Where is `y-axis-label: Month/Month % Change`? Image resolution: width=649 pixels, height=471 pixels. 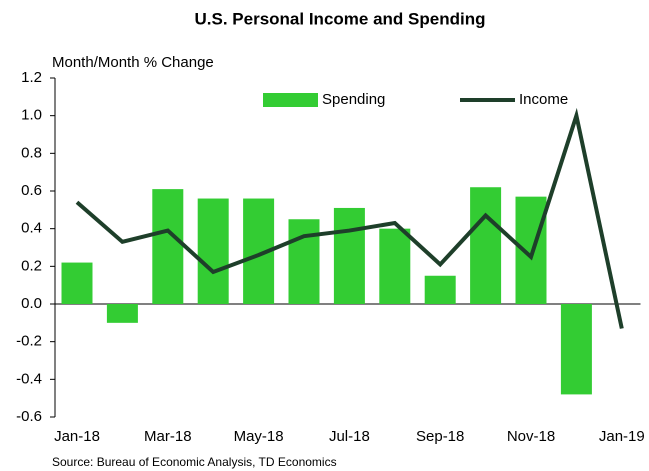 y-axis-label: Month/Month % Change is located at coordinates (133, 62).